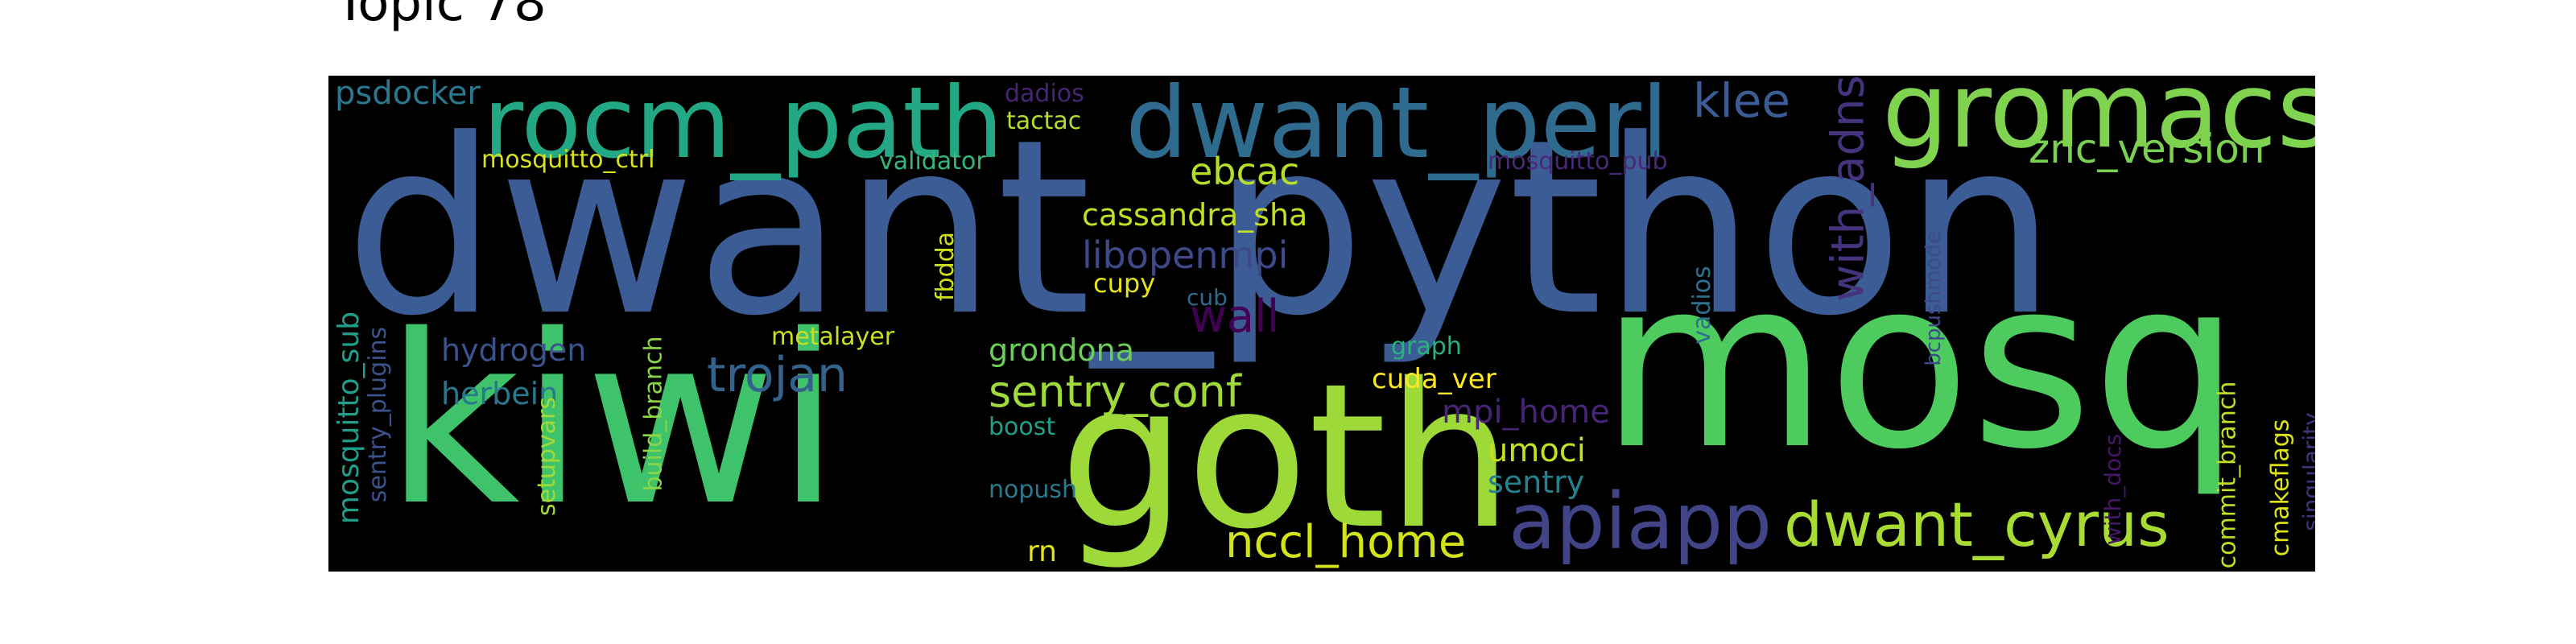 The image size is (2576, 644). What do you see at coordinates (833, 337) in the screenshot?
I see `word-metalayer: metalayer` at bounding box center [833, 337].